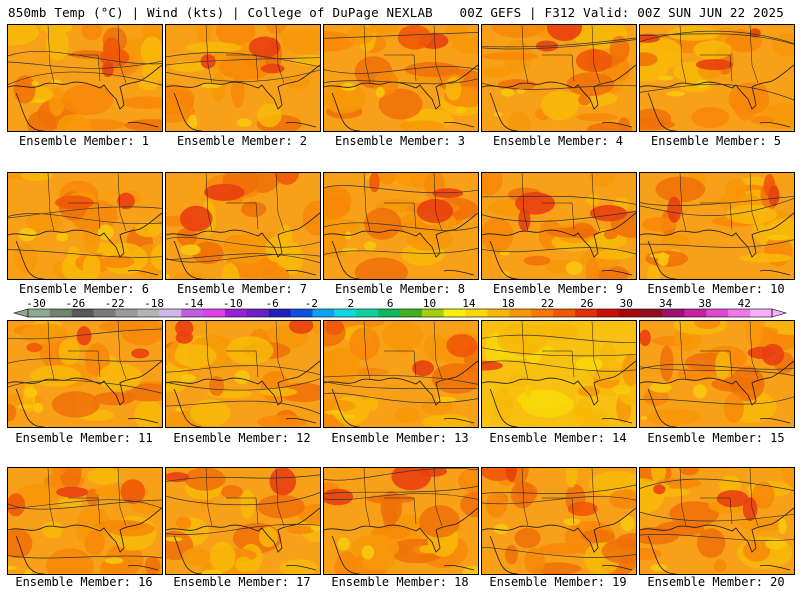  Describe the element at coordinates (36, 303) in the screenshot. I see `colorbar-tick-label: -30` at that location.